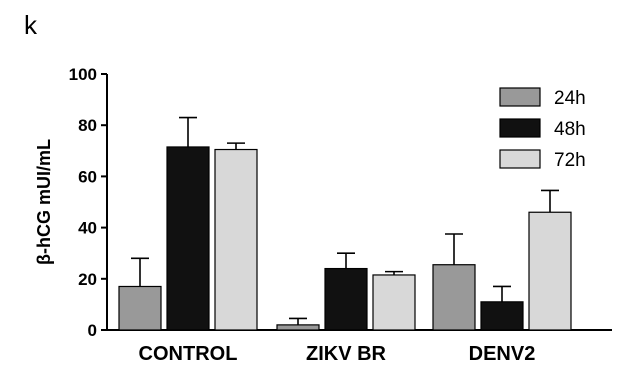 The height and width of the screenshot is (366, 630). I want to click on x-category-label: CONTROL, so click(188, 354).